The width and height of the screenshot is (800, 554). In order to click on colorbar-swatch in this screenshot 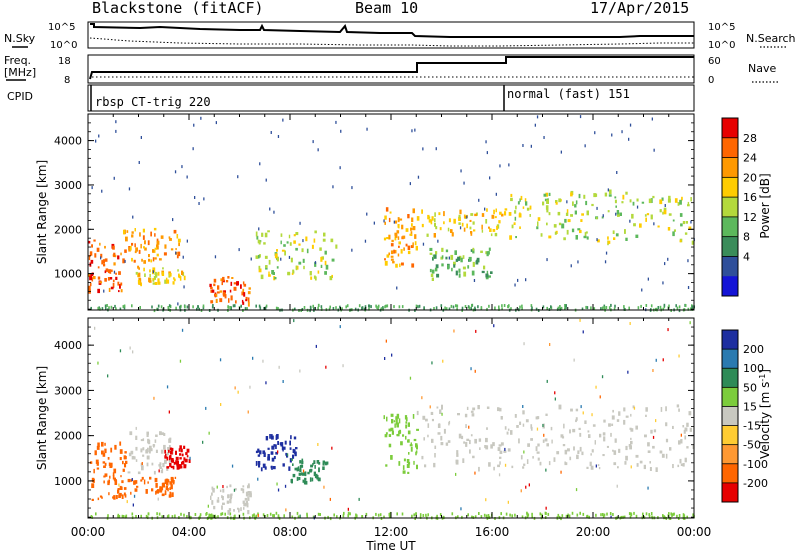, I will do `click(730, 416)`.